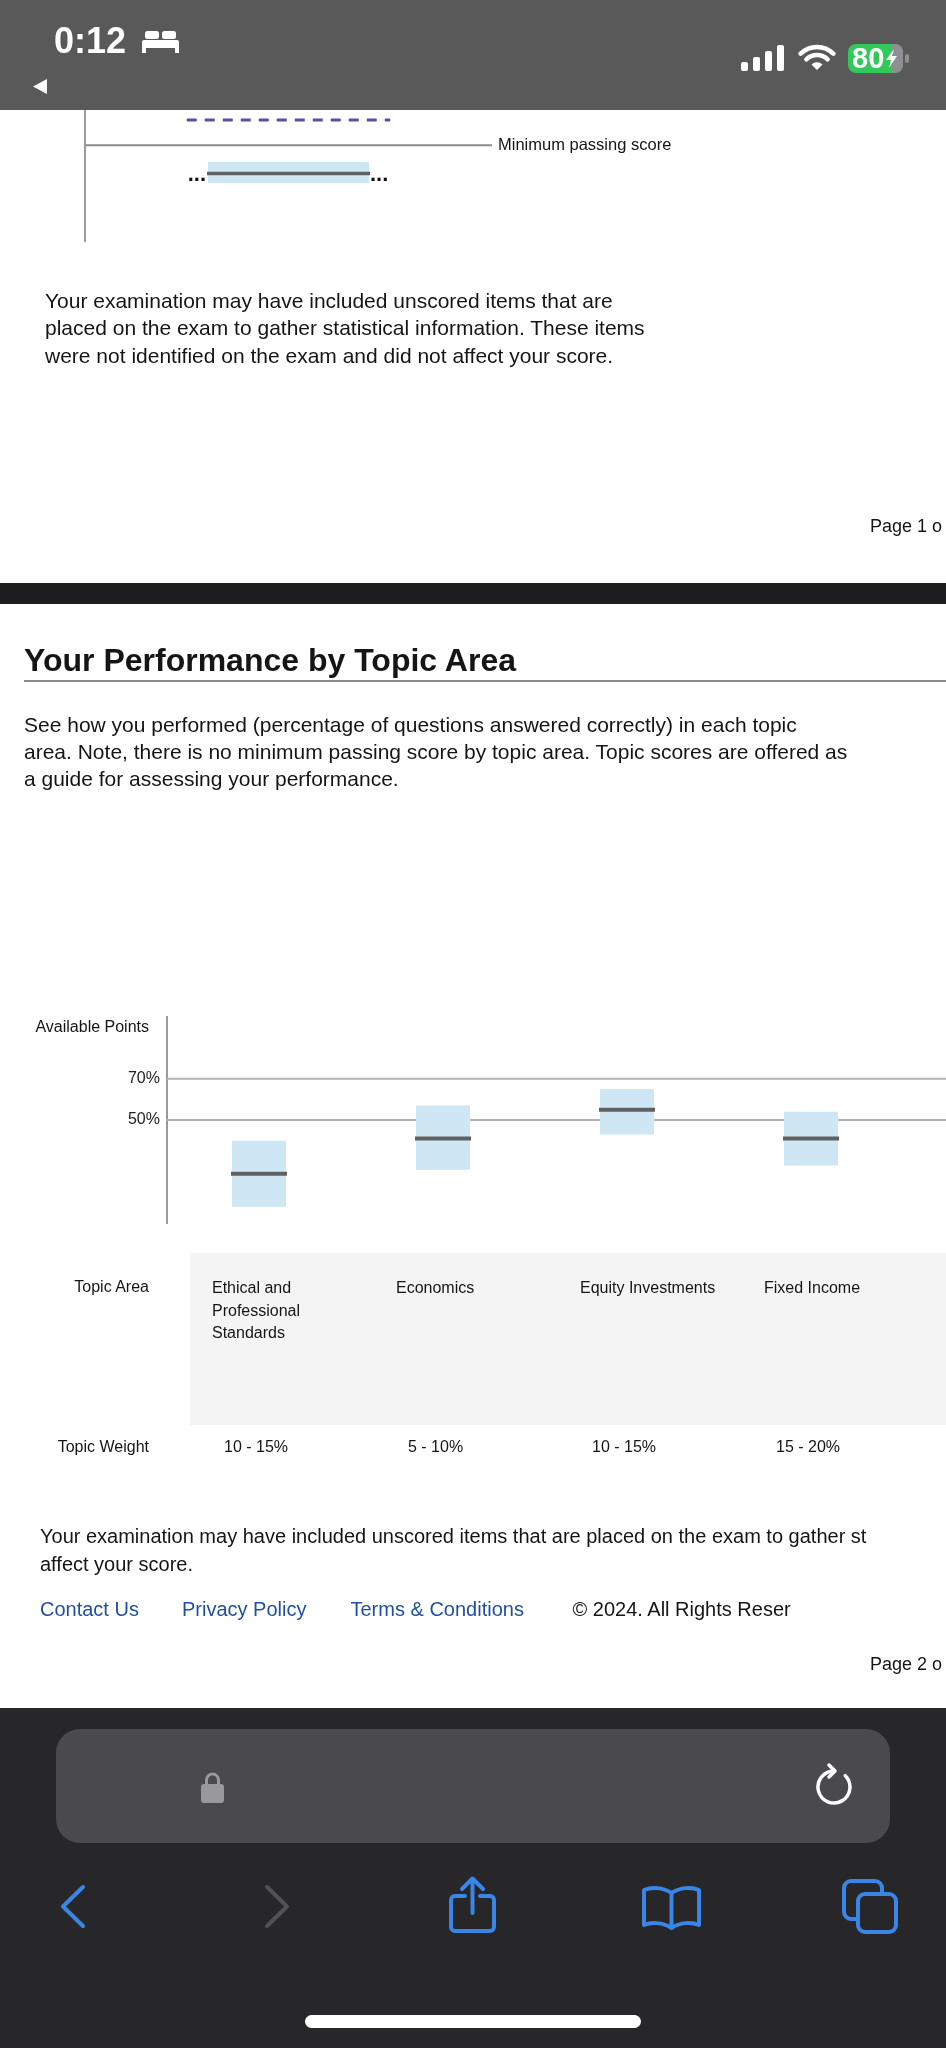 This screenshot has width=946, height=2048. Describe the element at coordinates (436, 1288) in the screenshot. I see `x-tick-label: Economics` at that location.